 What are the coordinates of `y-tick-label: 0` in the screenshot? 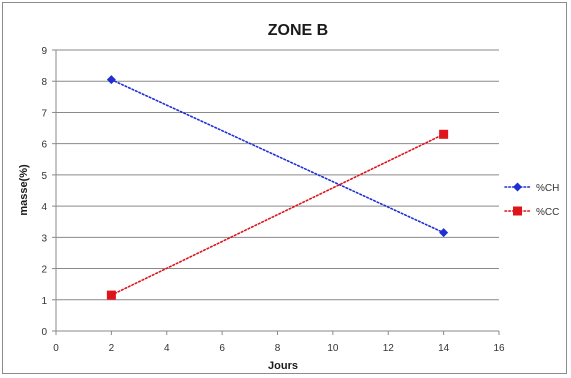 It's located at (44, 332).